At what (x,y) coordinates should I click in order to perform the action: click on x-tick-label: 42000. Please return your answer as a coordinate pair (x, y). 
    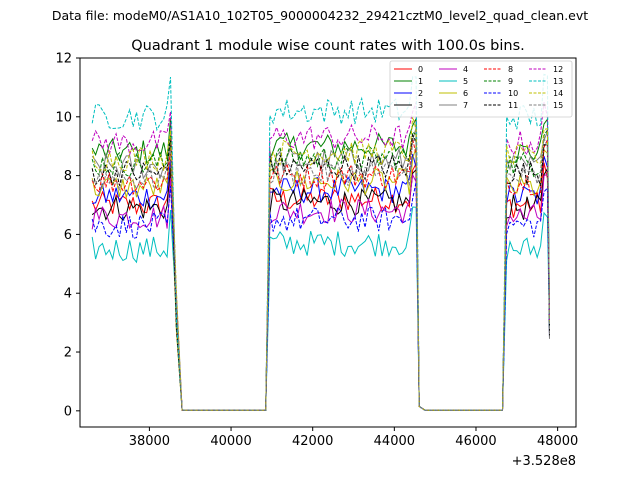
    Looking at the image, I should click on (312, 441).